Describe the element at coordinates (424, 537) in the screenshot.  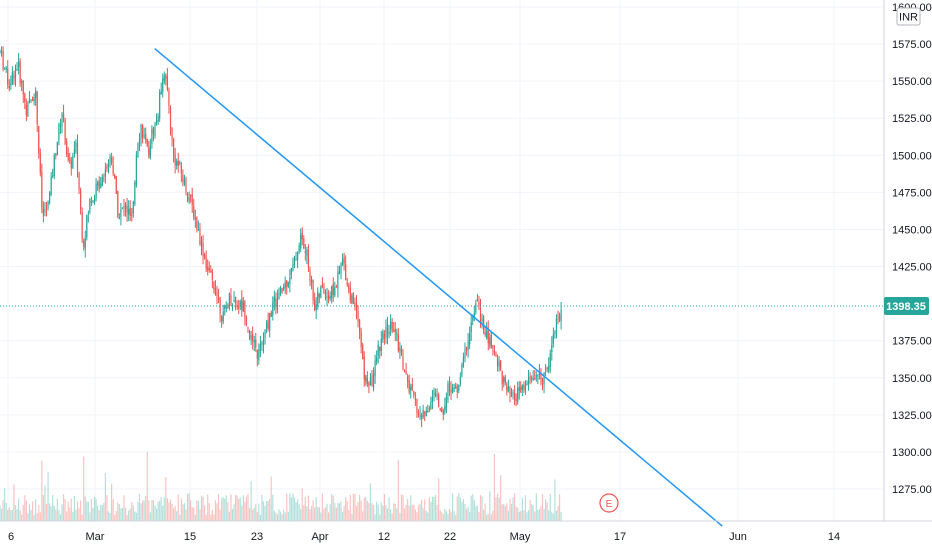
I see `date-axis: 6 Mar 15 23 Apr 12 22 May 17 Jun 14` at that location.